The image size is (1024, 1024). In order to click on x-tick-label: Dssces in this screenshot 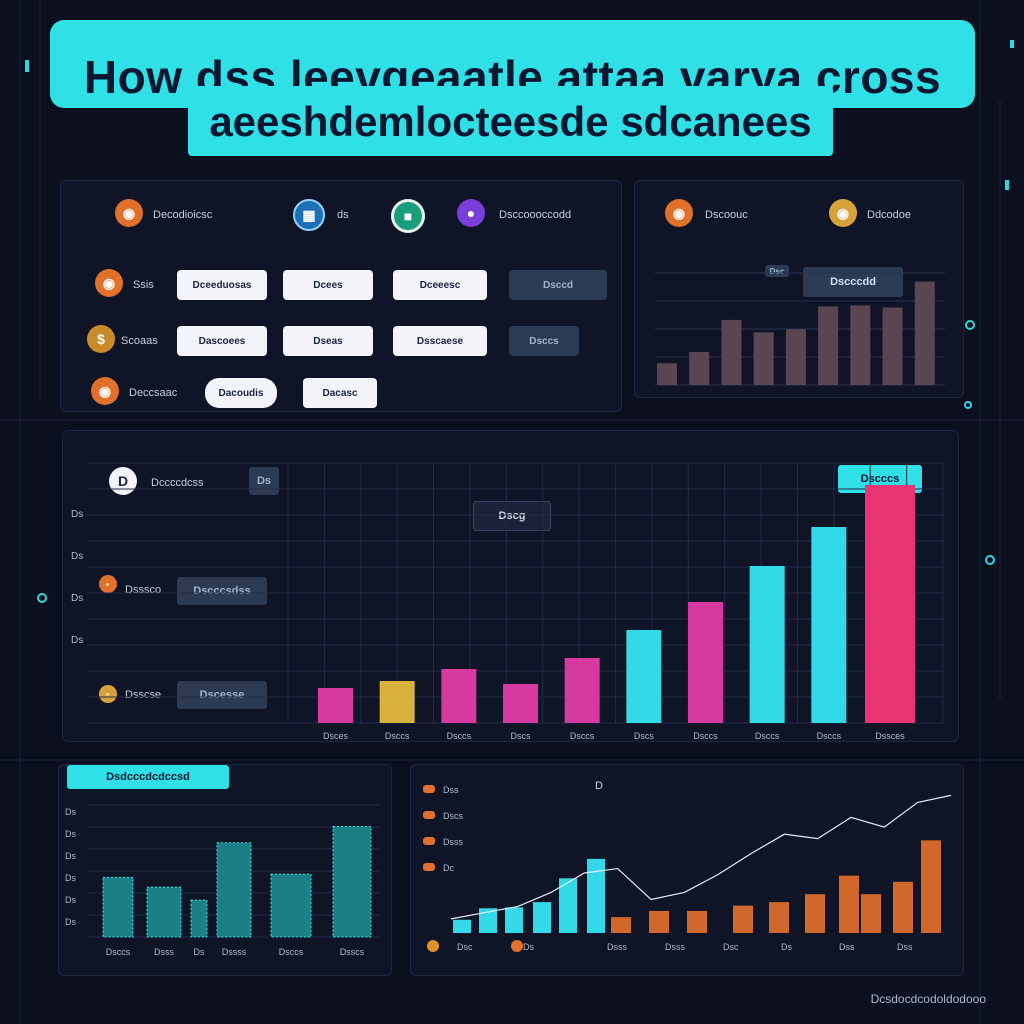, I will do `click(890, 736)`.